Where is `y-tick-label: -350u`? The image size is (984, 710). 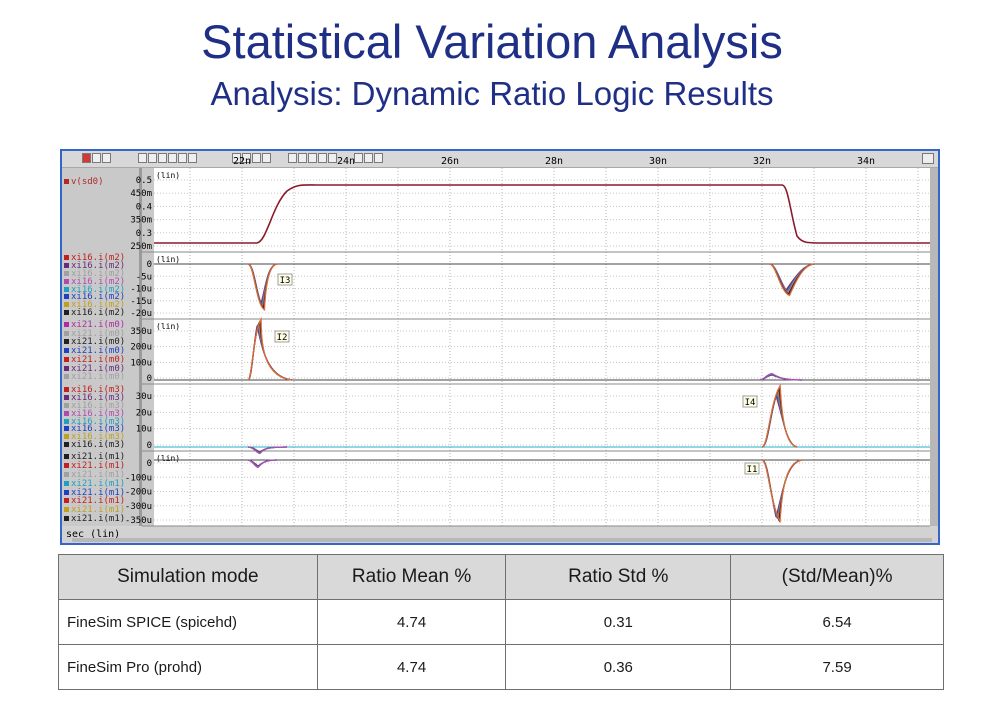 y-tick-label: -350u is located at coordinates (138, 521).